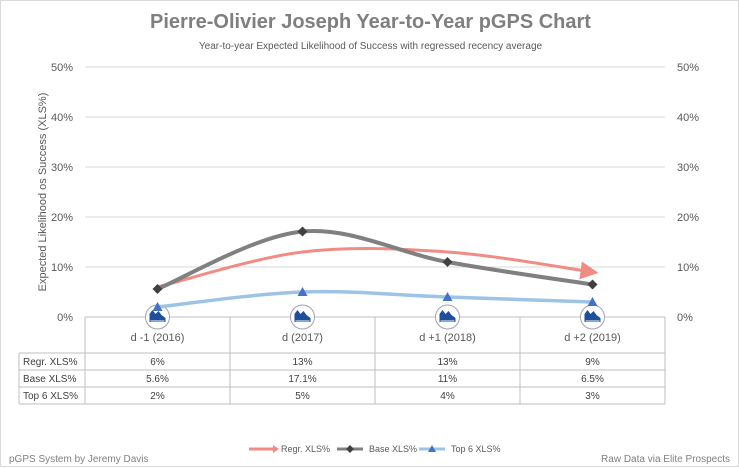 The image size is (739, 468). What do you see at coordinates (447, 338) in the screenshot?
I see `x-category-label: d +1 (2018)` at bounding box center [447, 338].